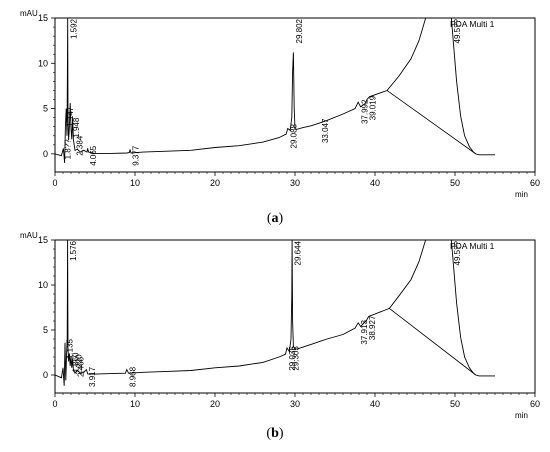  What do you see at coordinates (68, 149) in the screenshot?
I see `peak-label: 1.8??` at bounding box center [68, 149].